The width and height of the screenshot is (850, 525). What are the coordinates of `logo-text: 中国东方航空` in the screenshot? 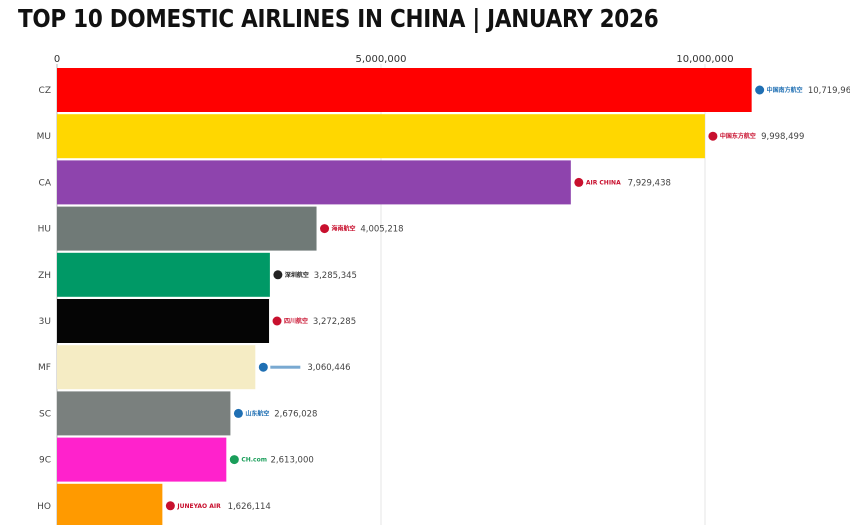 It's located at (738, 136).